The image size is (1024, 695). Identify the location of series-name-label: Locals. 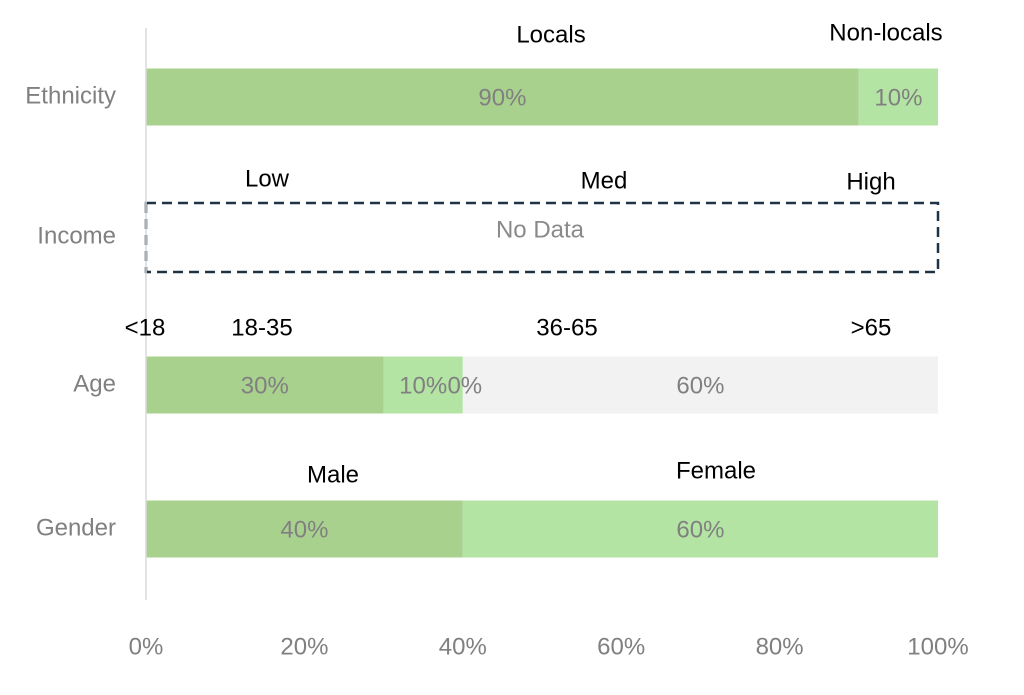
(550, 34).